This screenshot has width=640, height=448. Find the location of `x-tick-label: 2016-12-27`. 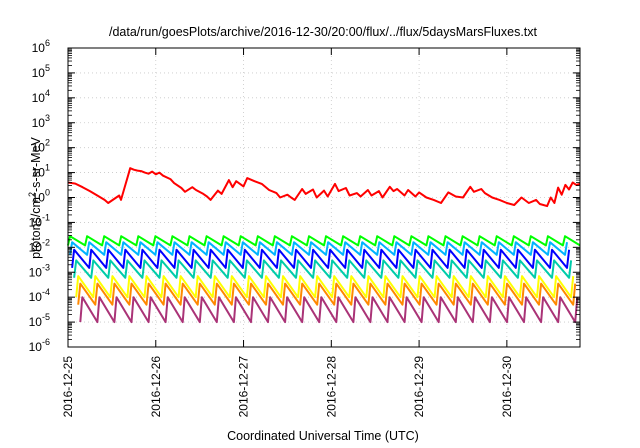

x-tick-label: 2016-12-27 is located at coordinates (244, 387).